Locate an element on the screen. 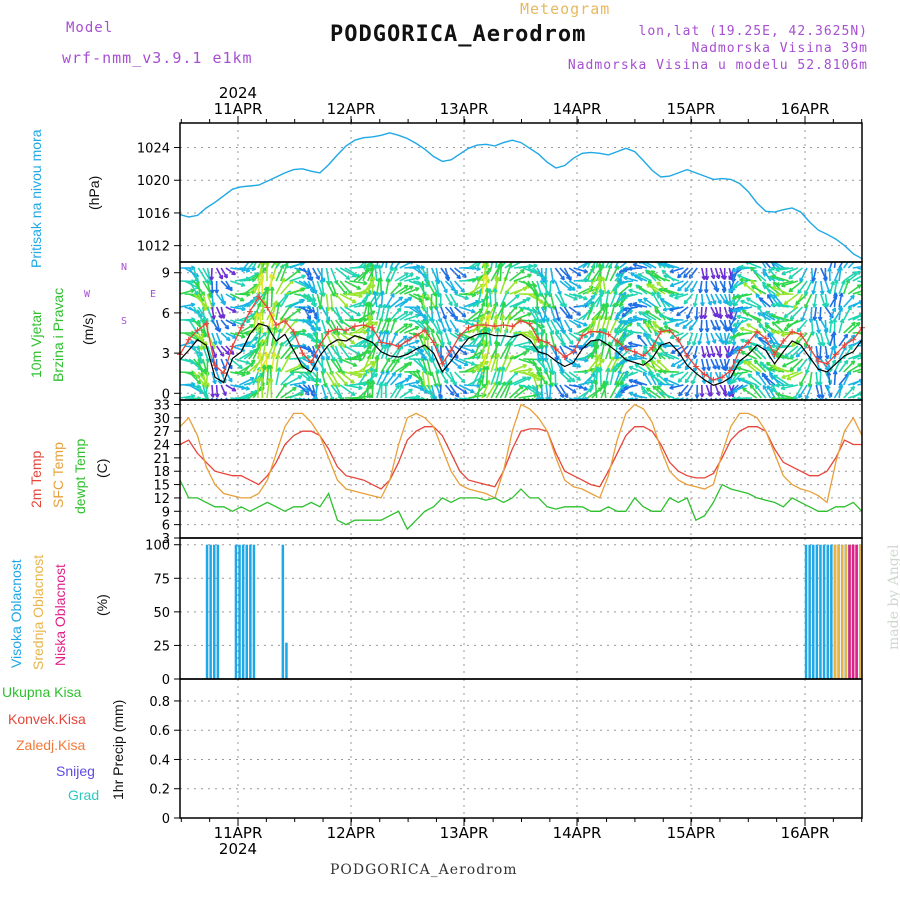  panel-frame-pressure is located at coordinates (521, 192).